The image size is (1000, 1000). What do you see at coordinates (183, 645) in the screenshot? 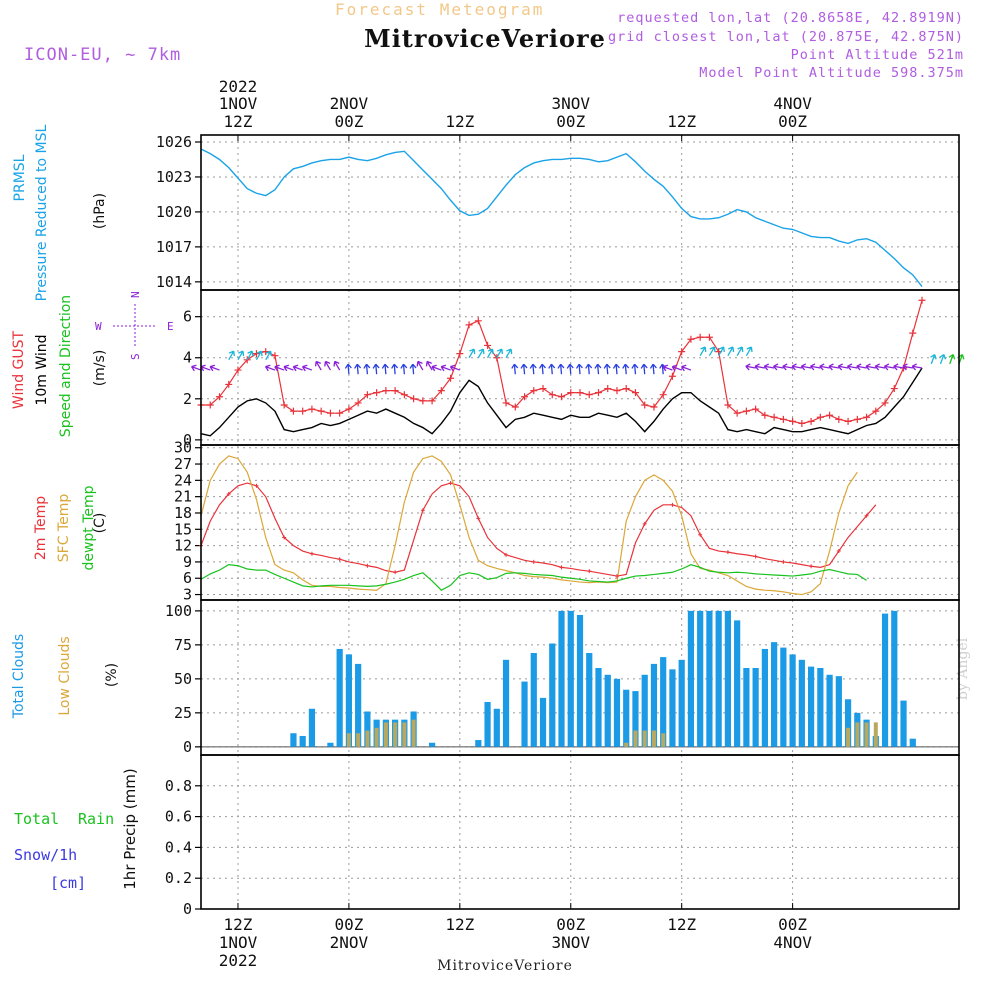
I see `clouds-ytick-label: 75` at bounding box center [183, 645].